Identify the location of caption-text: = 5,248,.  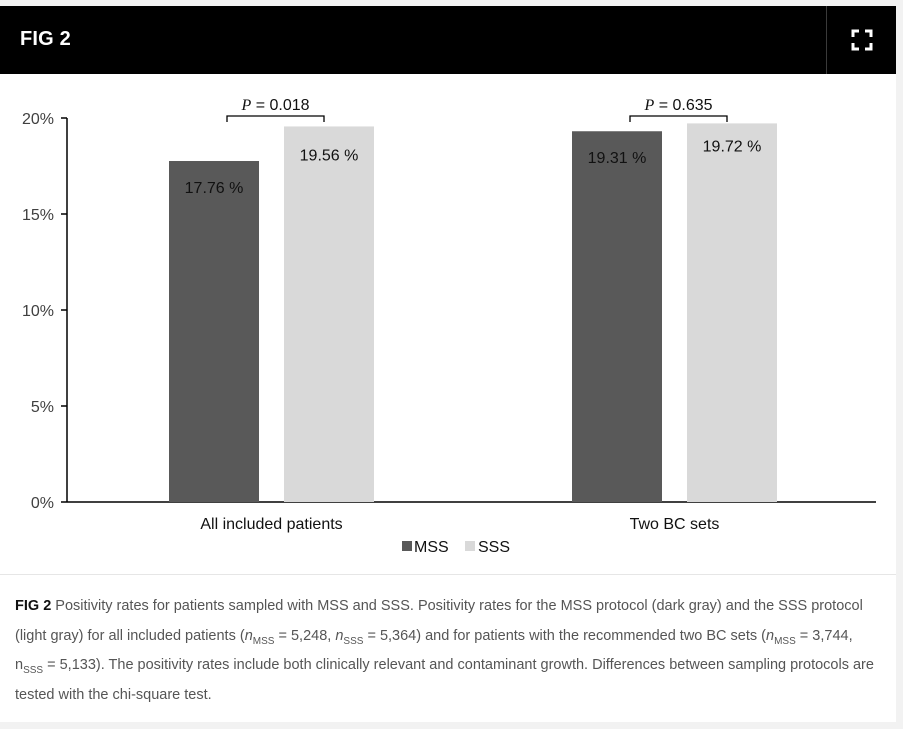
(305, 635).